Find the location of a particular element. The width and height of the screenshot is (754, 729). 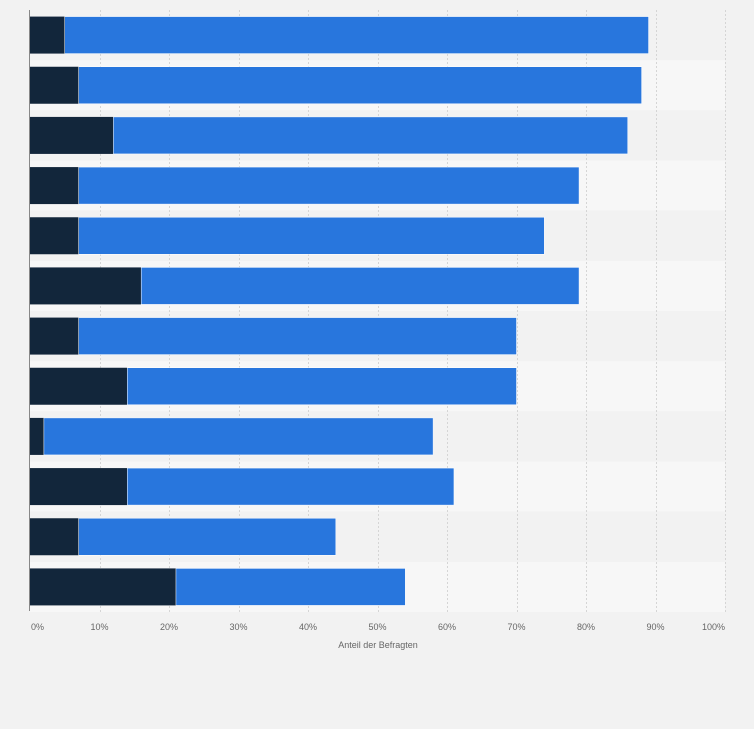

x-tick-label: 70% is located at coordinates (516, 627).